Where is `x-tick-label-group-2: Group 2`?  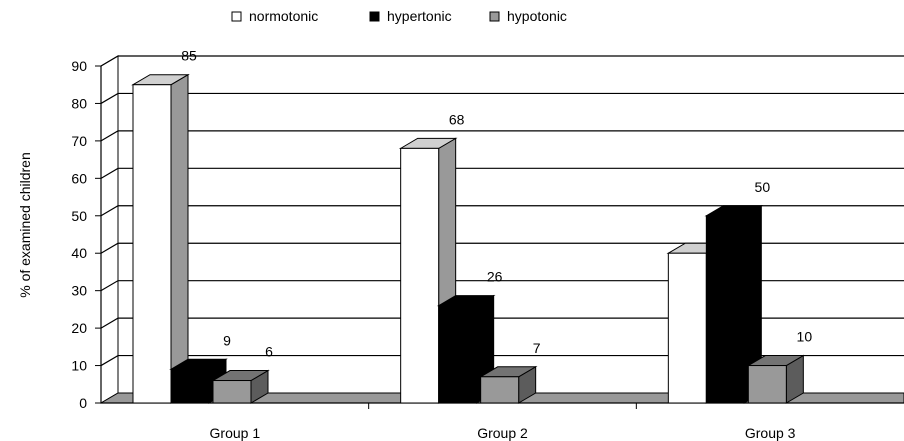 x-tick-label-group-2: Group 2 is located at coordinates (502, 433).